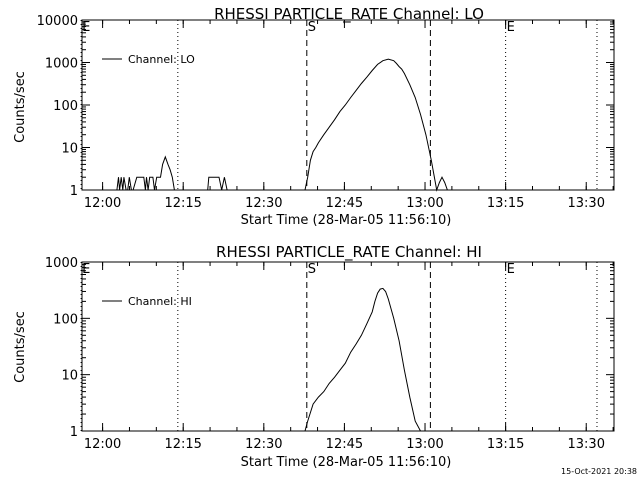 This screenshot has height=480, width=640. I want to click on legend-label: Channel: HI, so click(160, 301).